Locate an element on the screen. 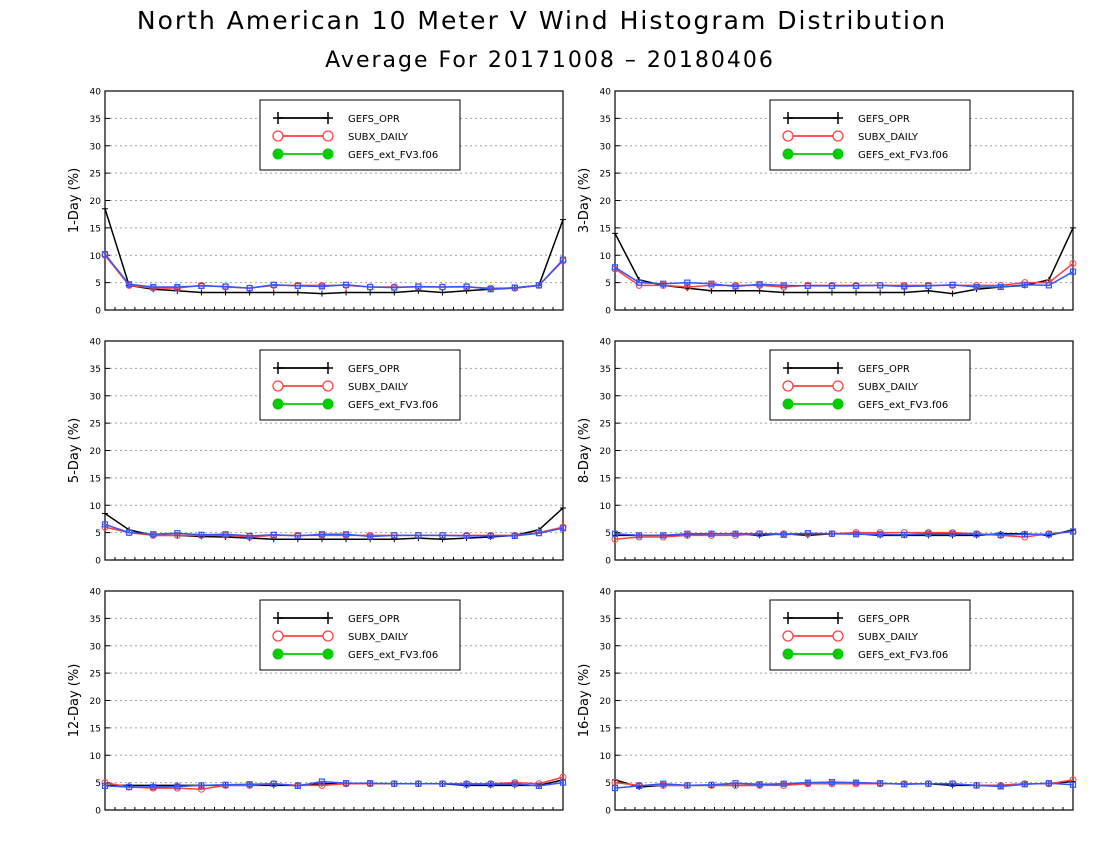 The height and width of the screenshot is (850, 1100). legend-box is located at coordinates (870, 385).